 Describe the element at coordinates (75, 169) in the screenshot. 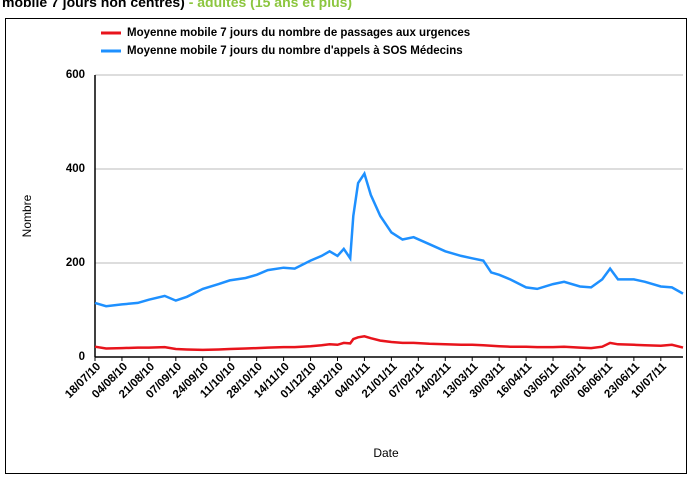

I see `y-tick-label: 400` at that location.